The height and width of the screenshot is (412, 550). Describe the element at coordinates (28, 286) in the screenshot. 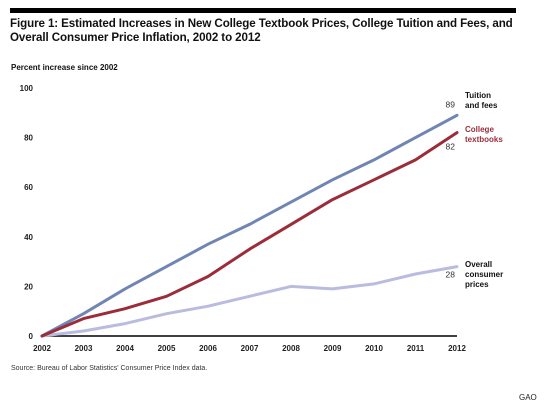

I see `y-tick-label: 20` at that location.